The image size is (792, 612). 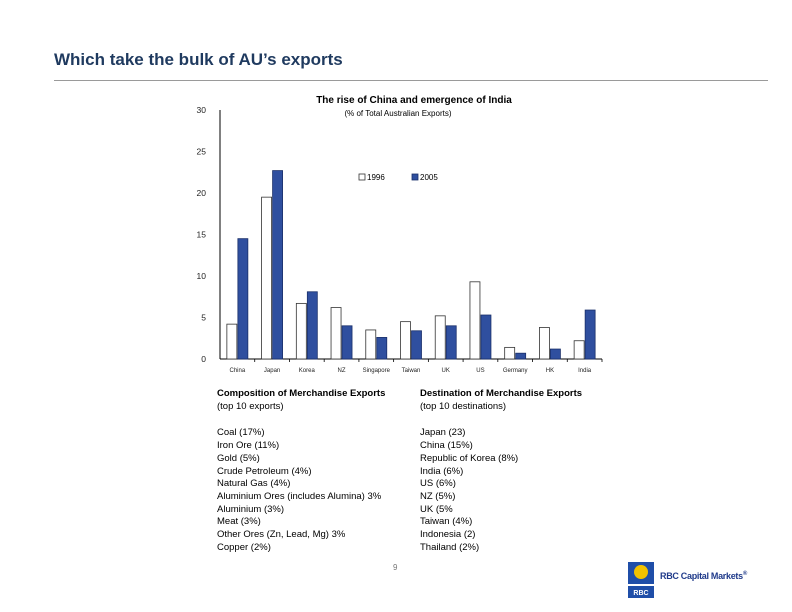 What do you see at coordinates (411, 371) in the screenshot?
I see `x-tick-label: Taiwan` at bounding box center [411, 371].